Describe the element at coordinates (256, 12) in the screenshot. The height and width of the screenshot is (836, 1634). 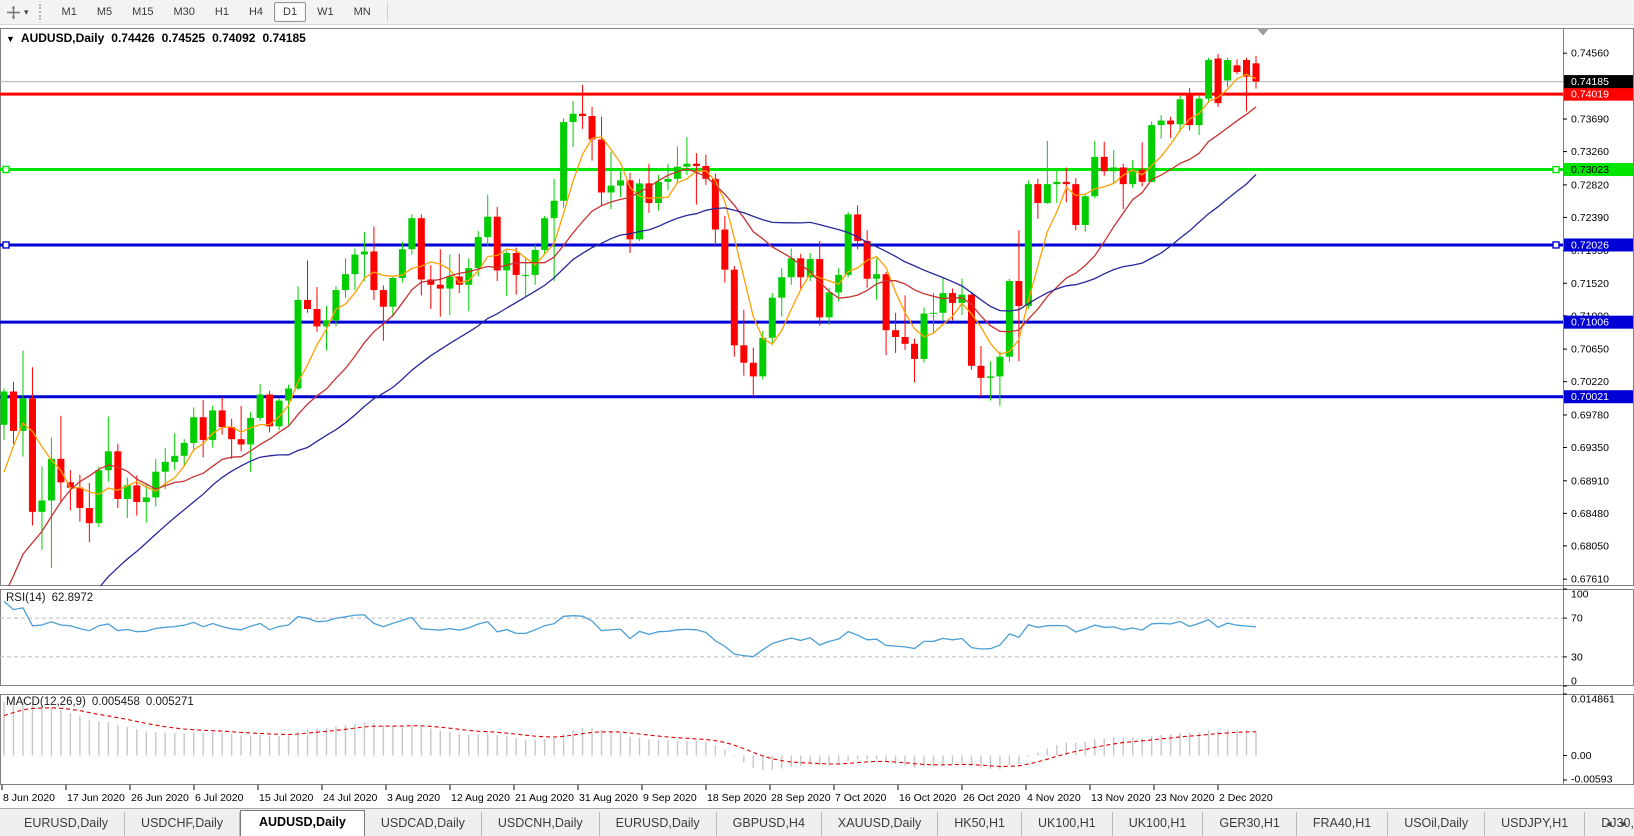
I see `timeframe-button-h4: H4` at that location.